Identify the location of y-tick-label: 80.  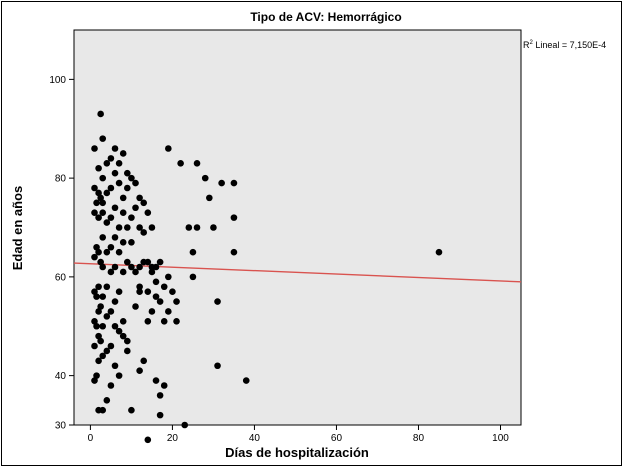
(61, 179).